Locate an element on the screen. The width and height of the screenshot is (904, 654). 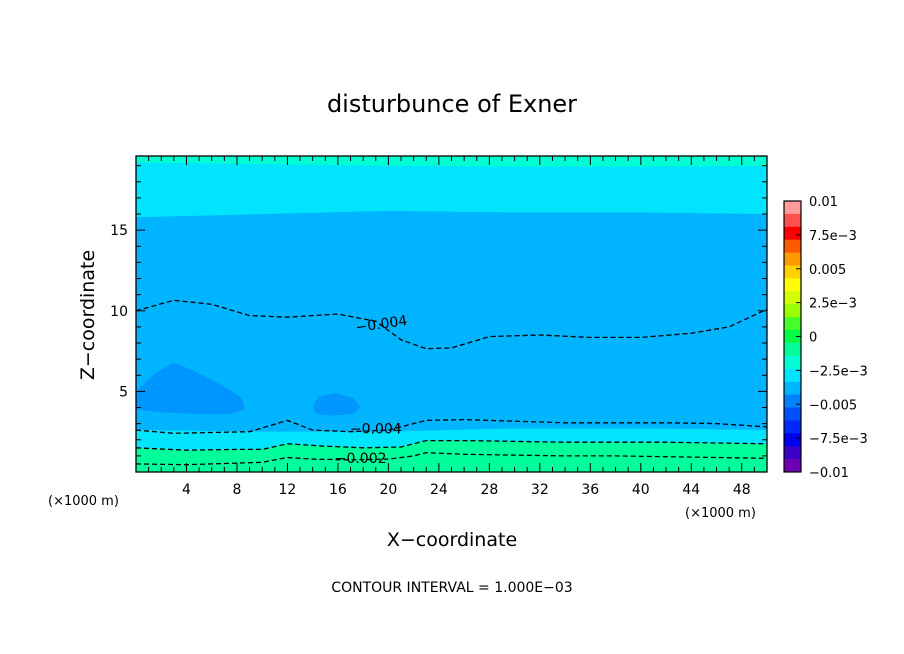
colorbar-tick-label: 0.01 is located at coordinates (823, 202).